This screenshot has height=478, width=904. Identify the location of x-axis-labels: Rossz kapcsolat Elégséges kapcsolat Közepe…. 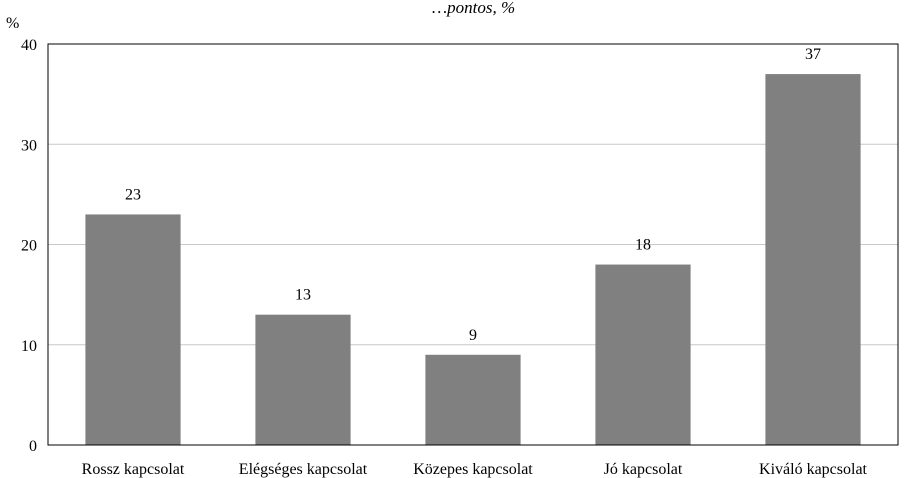
(475, 469).